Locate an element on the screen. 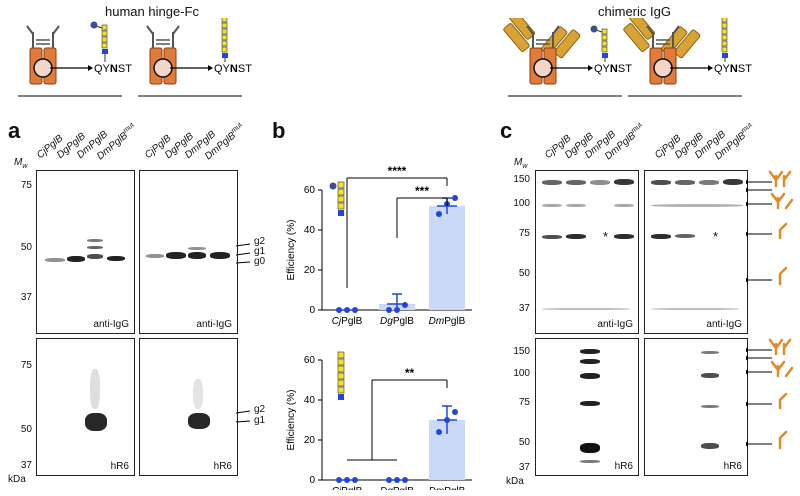  x-tick-label: CjPglB is located at coordinates (347, 488).